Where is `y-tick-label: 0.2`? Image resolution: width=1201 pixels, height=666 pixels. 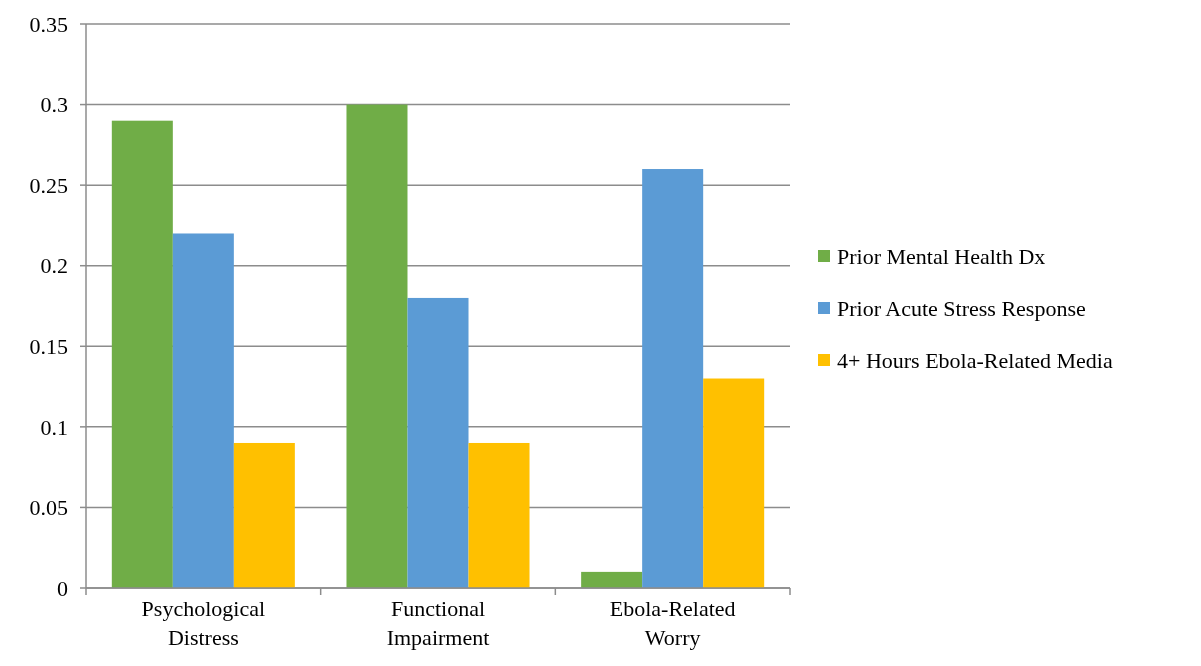 y-tick-label: 0.2 is located at coordinates (54, 266).